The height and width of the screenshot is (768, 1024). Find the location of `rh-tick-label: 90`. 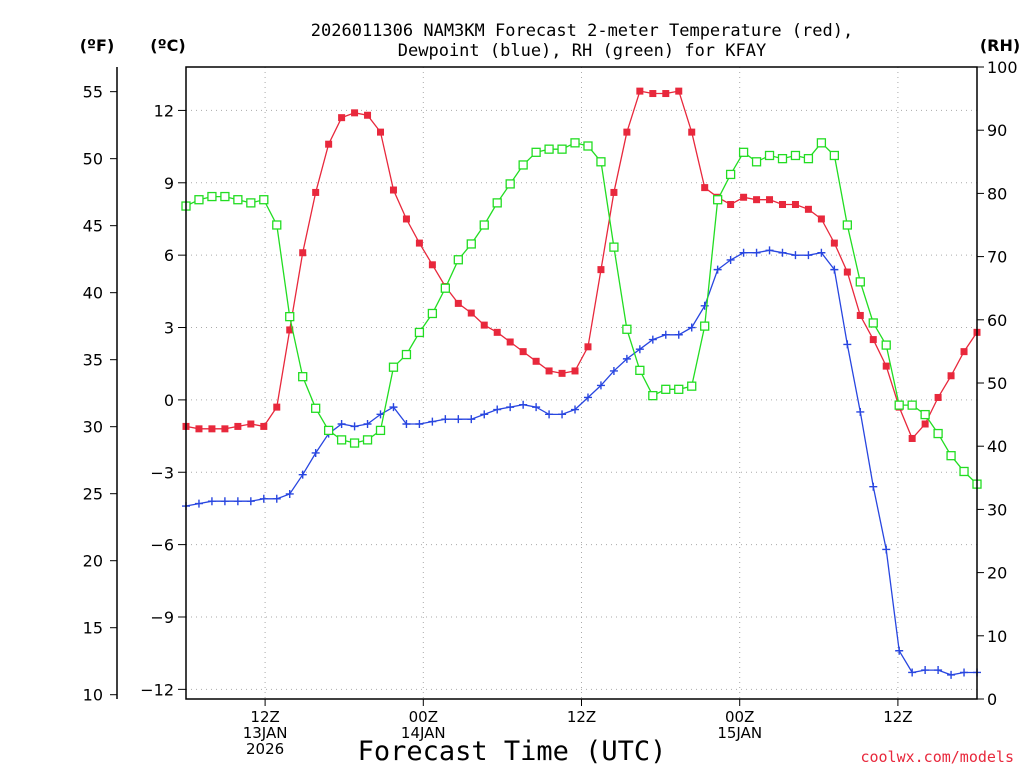

rh-tick-label: 90 is located at coordinates (997, 130).